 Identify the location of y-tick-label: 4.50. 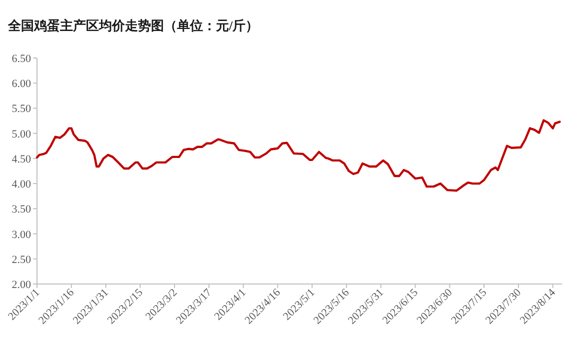
(22, 159).